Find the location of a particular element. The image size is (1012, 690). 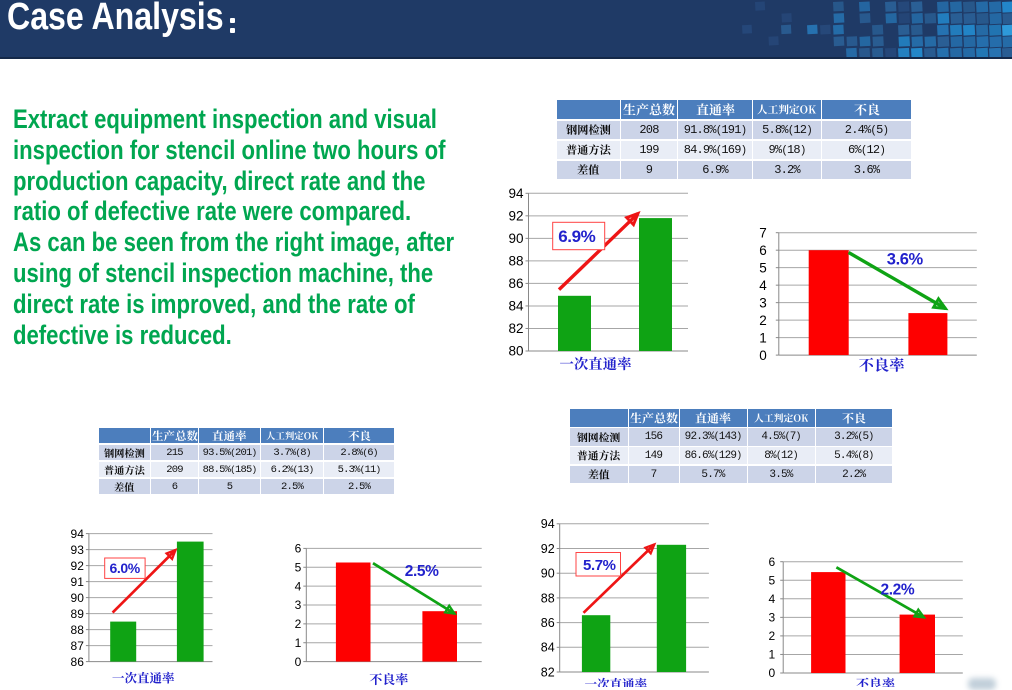

svg-text: 2.5% is located at coordinates (422, 571).